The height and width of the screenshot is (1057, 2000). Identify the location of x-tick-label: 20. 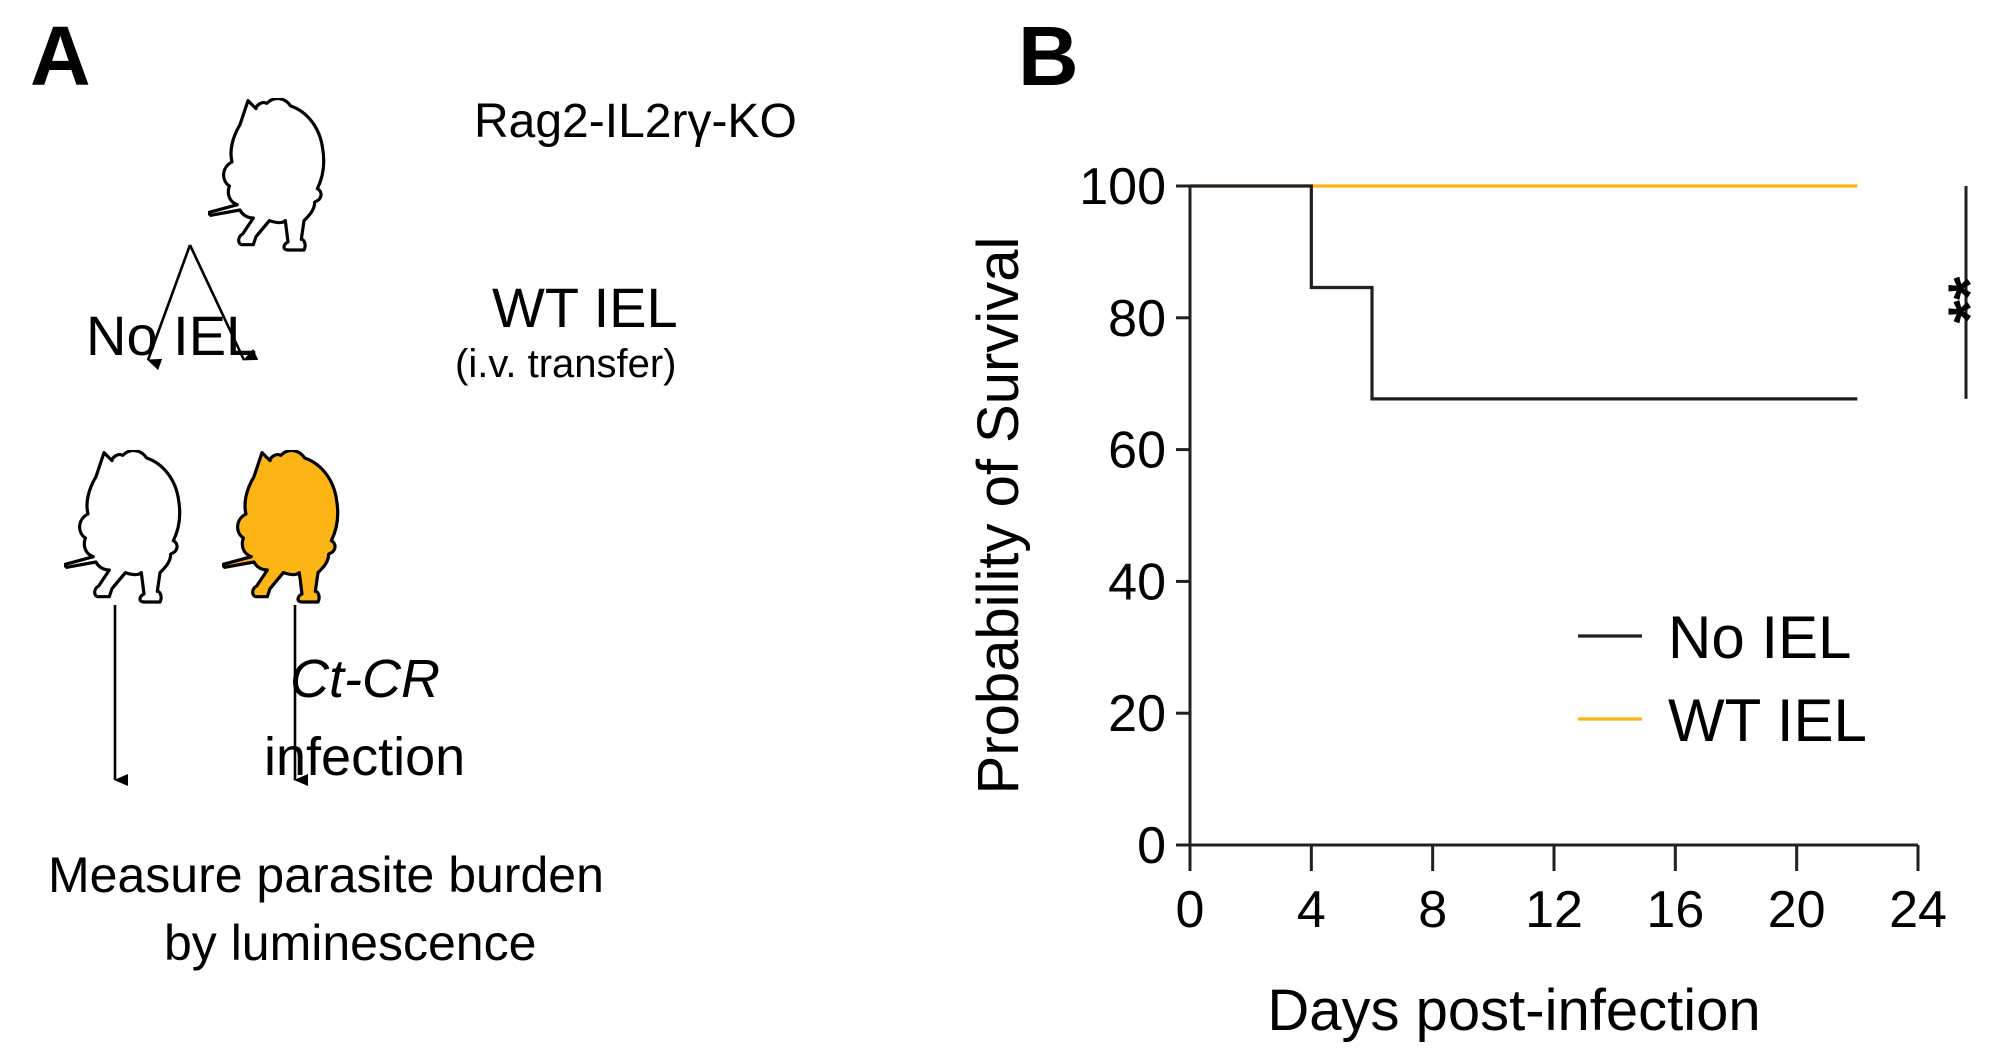
(1797, 910).